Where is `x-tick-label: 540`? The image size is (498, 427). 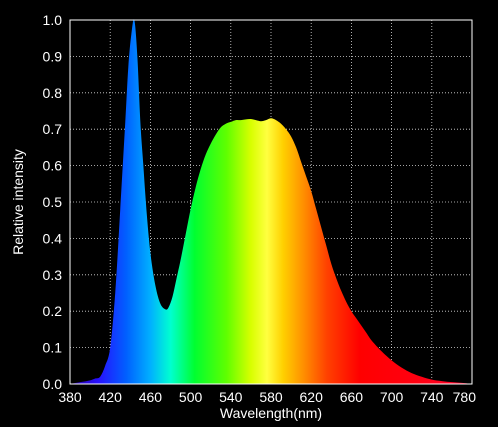 x-tick-label: 540 is located at coordinates (231, 397).